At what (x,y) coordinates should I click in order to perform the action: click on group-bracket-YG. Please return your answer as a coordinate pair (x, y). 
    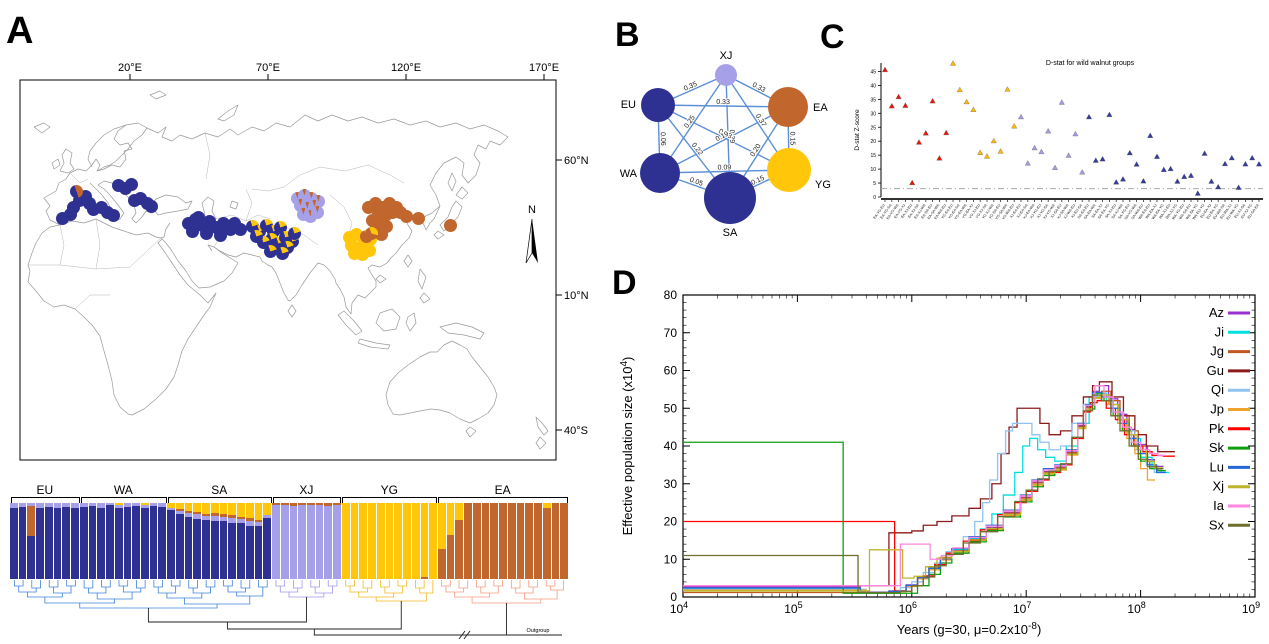
    Looking at the image, I should click on (390, 500).